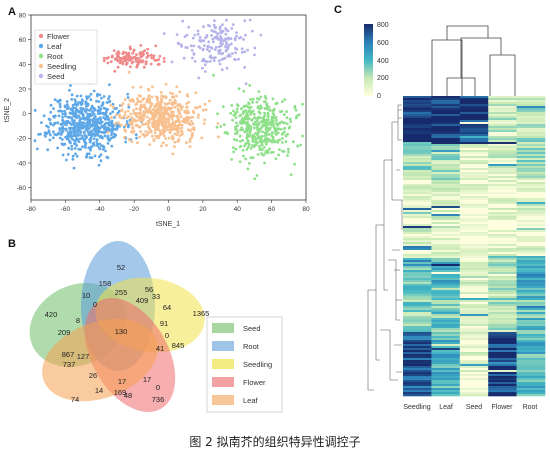 Image resolution: width=550 pixels, height=456 pixels. Describe the element at coordinates (51, 314) in the screenshot. I see `venn-region-label: 420` at that location.